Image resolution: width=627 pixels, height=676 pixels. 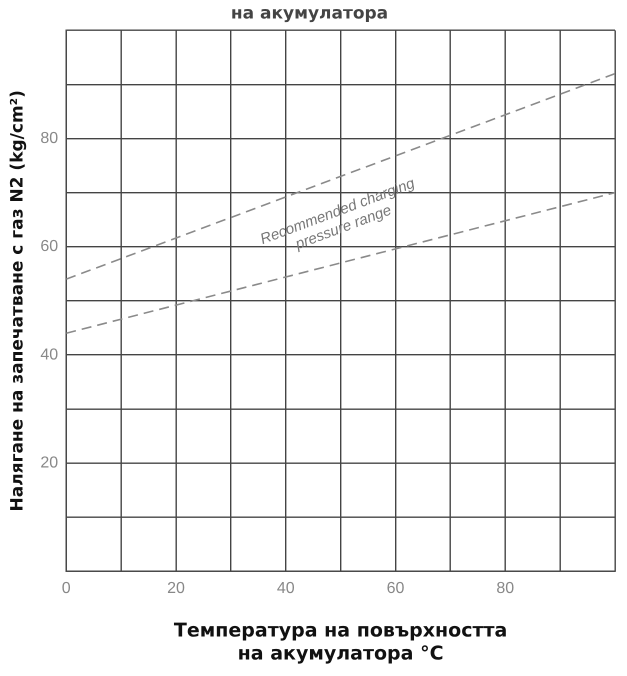 I want to click on y-axis-title: Налягане на запечатване с газ N2 (kg/cm²), so click(x=18, y=301).